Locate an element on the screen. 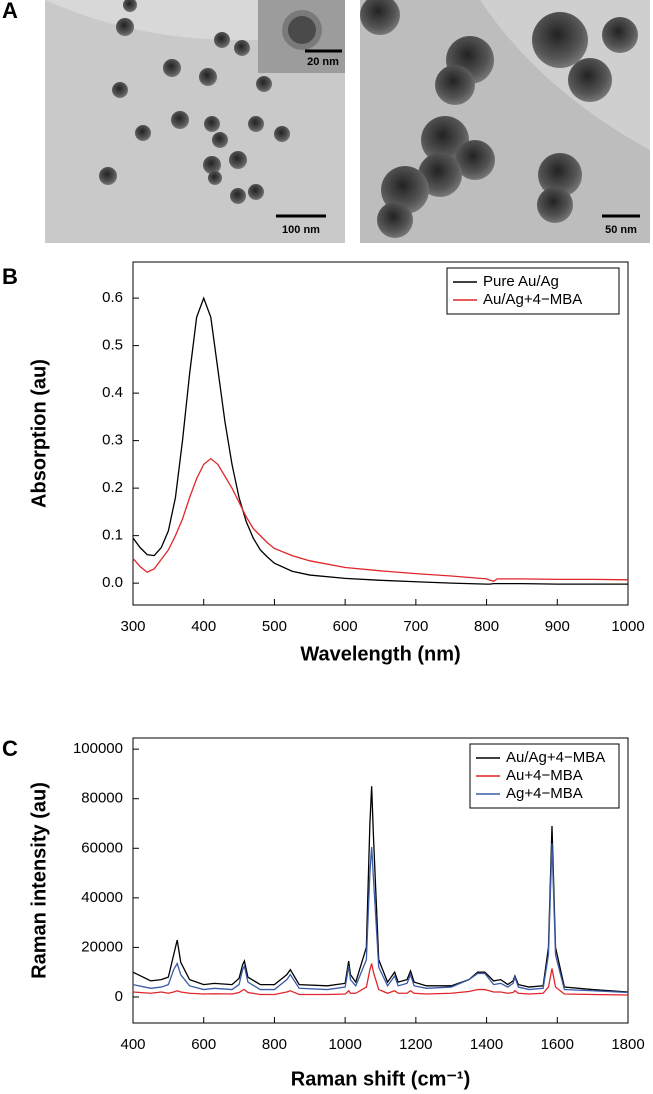 The width and height of the screenshot is (653, 1094). x-tick-label: 700 is located at coordinates (415, 626).